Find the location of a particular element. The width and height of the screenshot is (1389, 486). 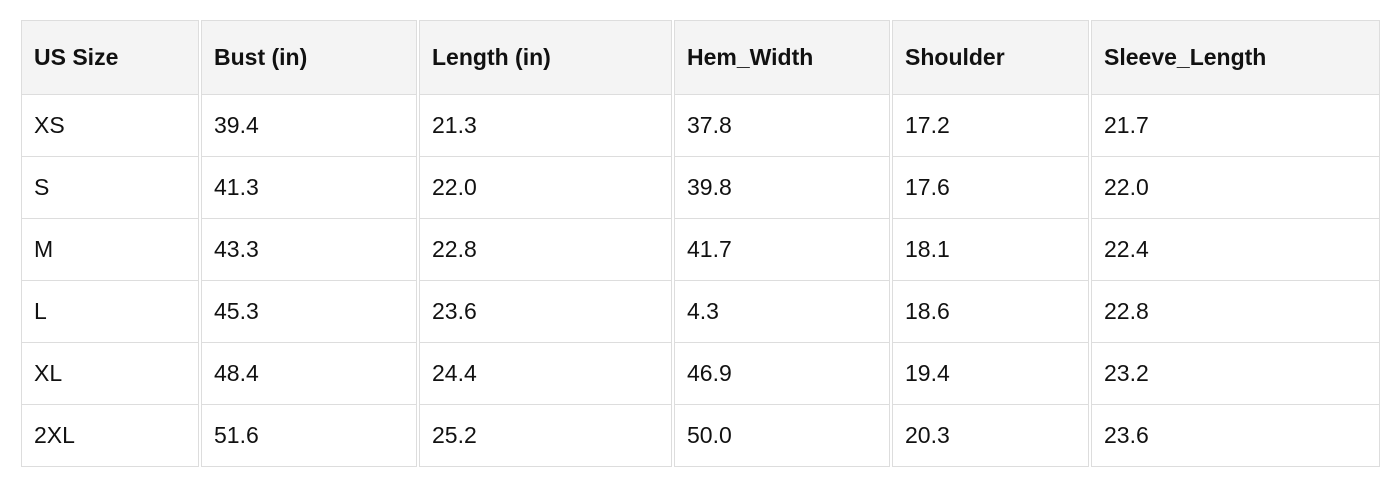

cell-us-size: 2XL is located at coordinates (110, 436).